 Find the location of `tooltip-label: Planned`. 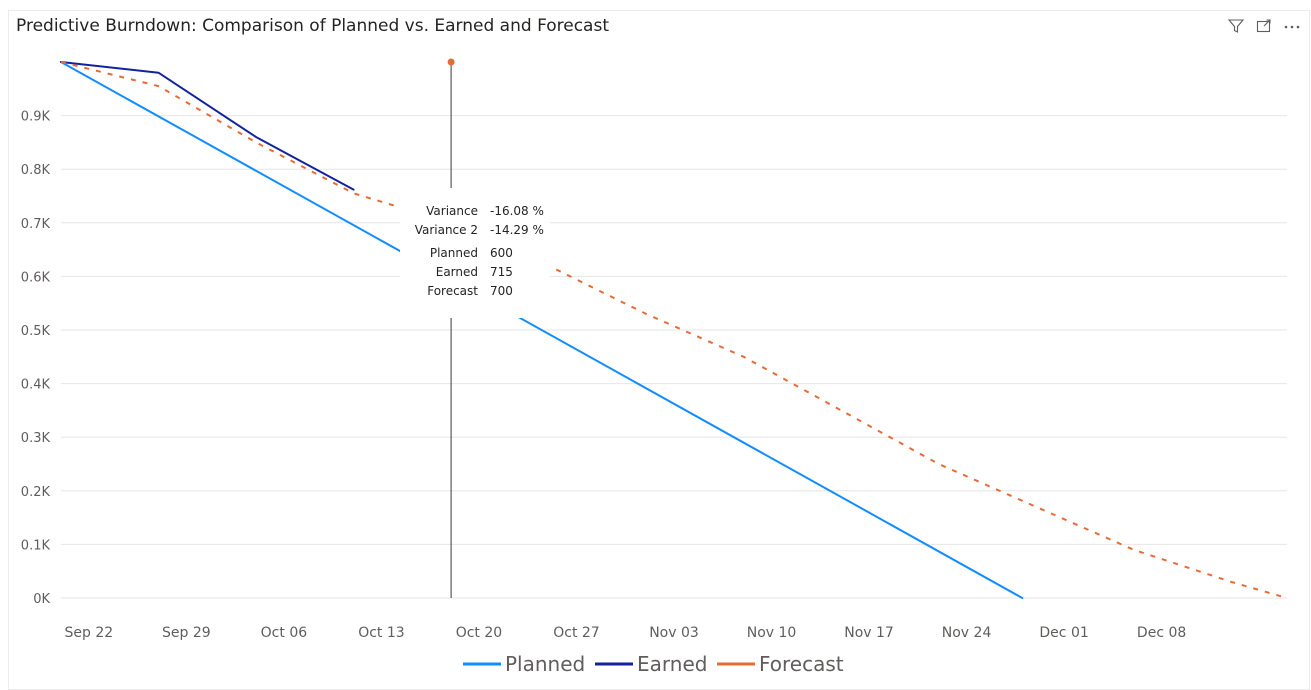

tooltip-label: Planned is located at coordinates (453, 253).